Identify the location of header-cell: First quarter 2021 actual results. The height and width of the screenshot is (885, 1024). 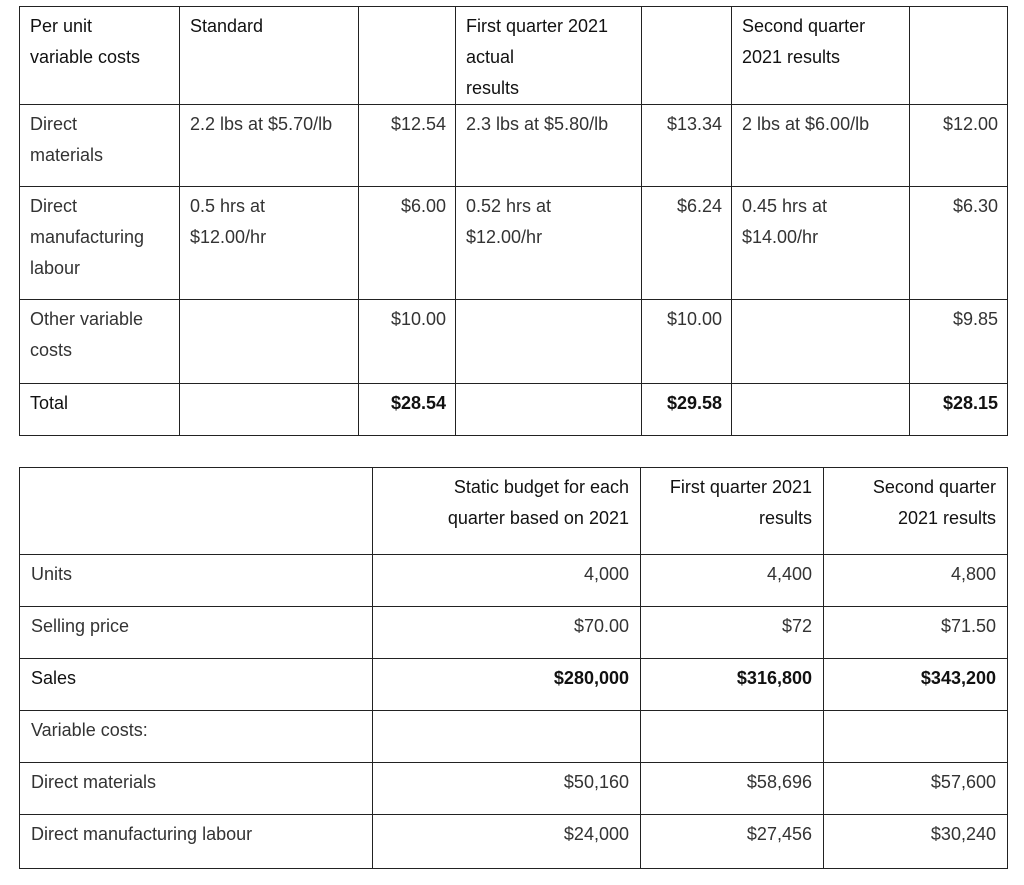
(548, 55).